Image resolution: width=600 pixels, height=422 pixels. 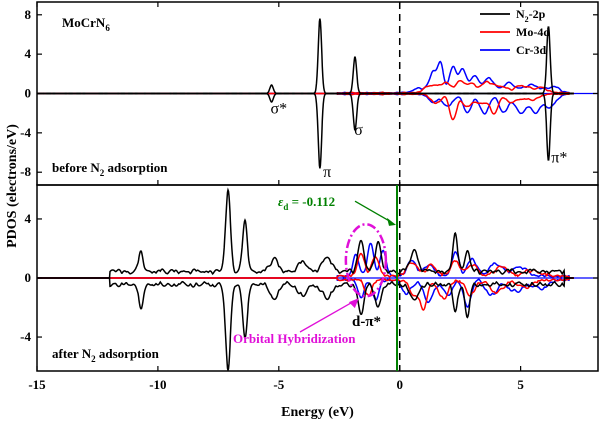 What do you see at coordinates (76, 167) in the screenshot?
I see `panel-label-main: before N` at bounding box center [76, 167].